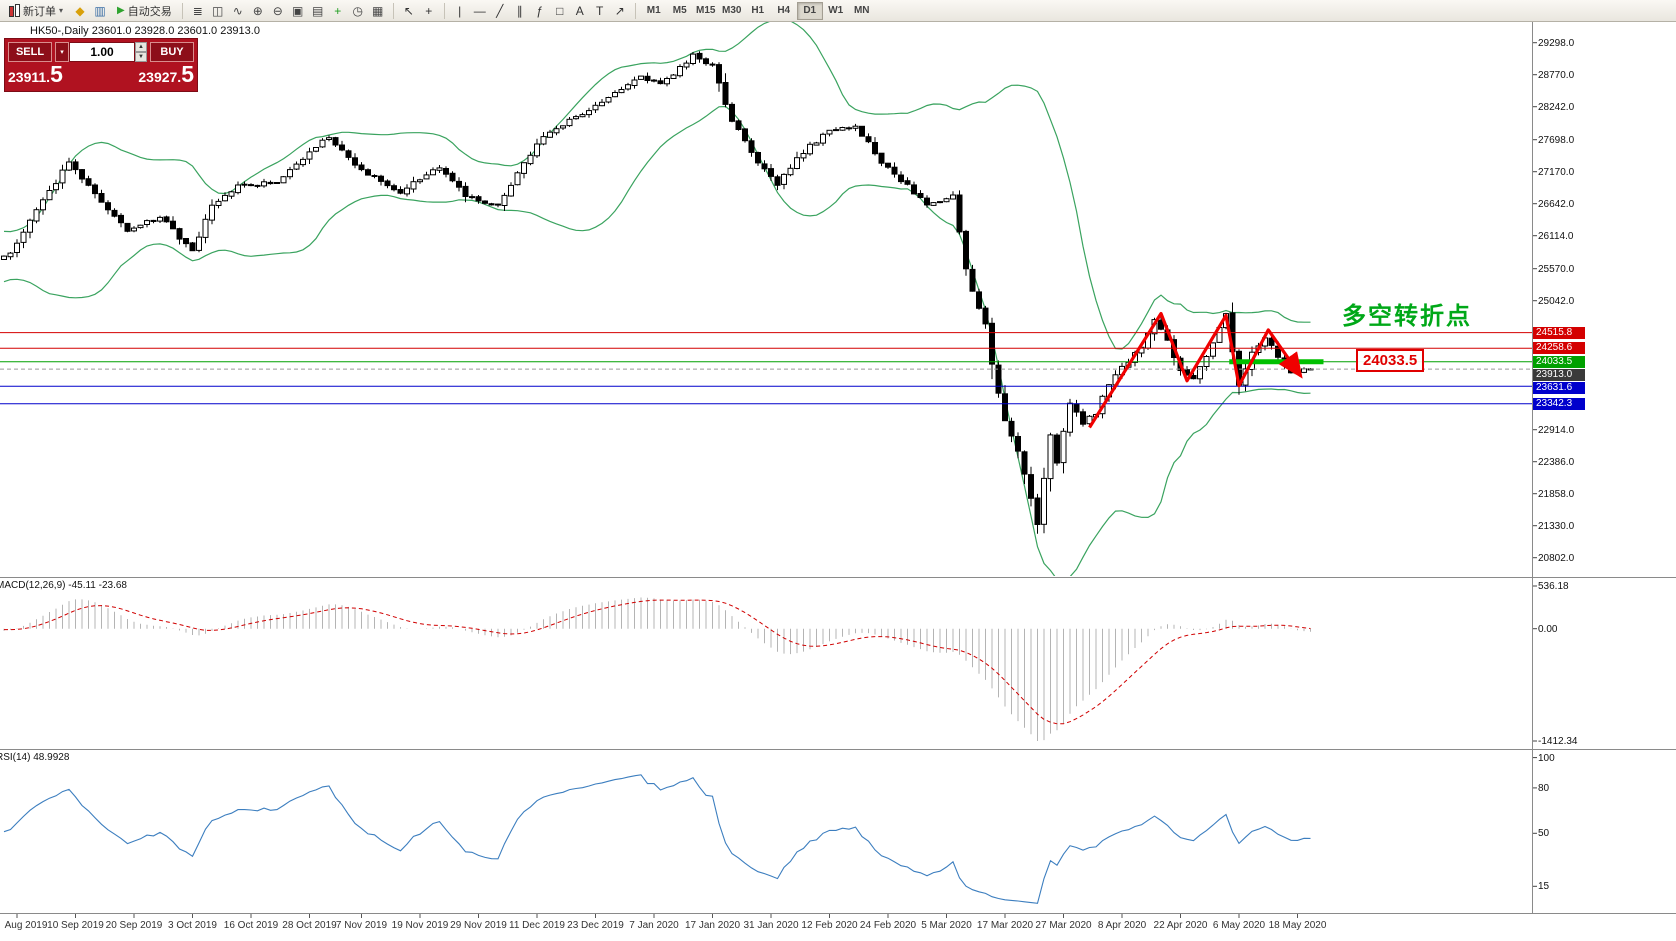  Describe the element at coordinates (149, 11) in the screenshot. I see `autotrading-label: 自动交易` at that location.